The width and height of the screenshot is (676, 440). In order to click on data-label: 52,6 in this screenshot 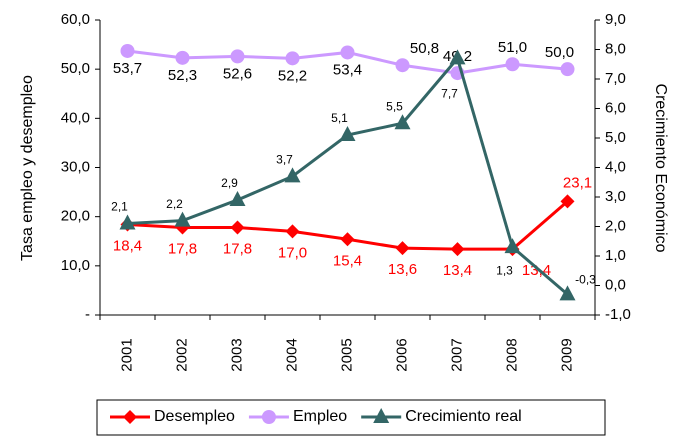, I will do `click(237, 73)`.